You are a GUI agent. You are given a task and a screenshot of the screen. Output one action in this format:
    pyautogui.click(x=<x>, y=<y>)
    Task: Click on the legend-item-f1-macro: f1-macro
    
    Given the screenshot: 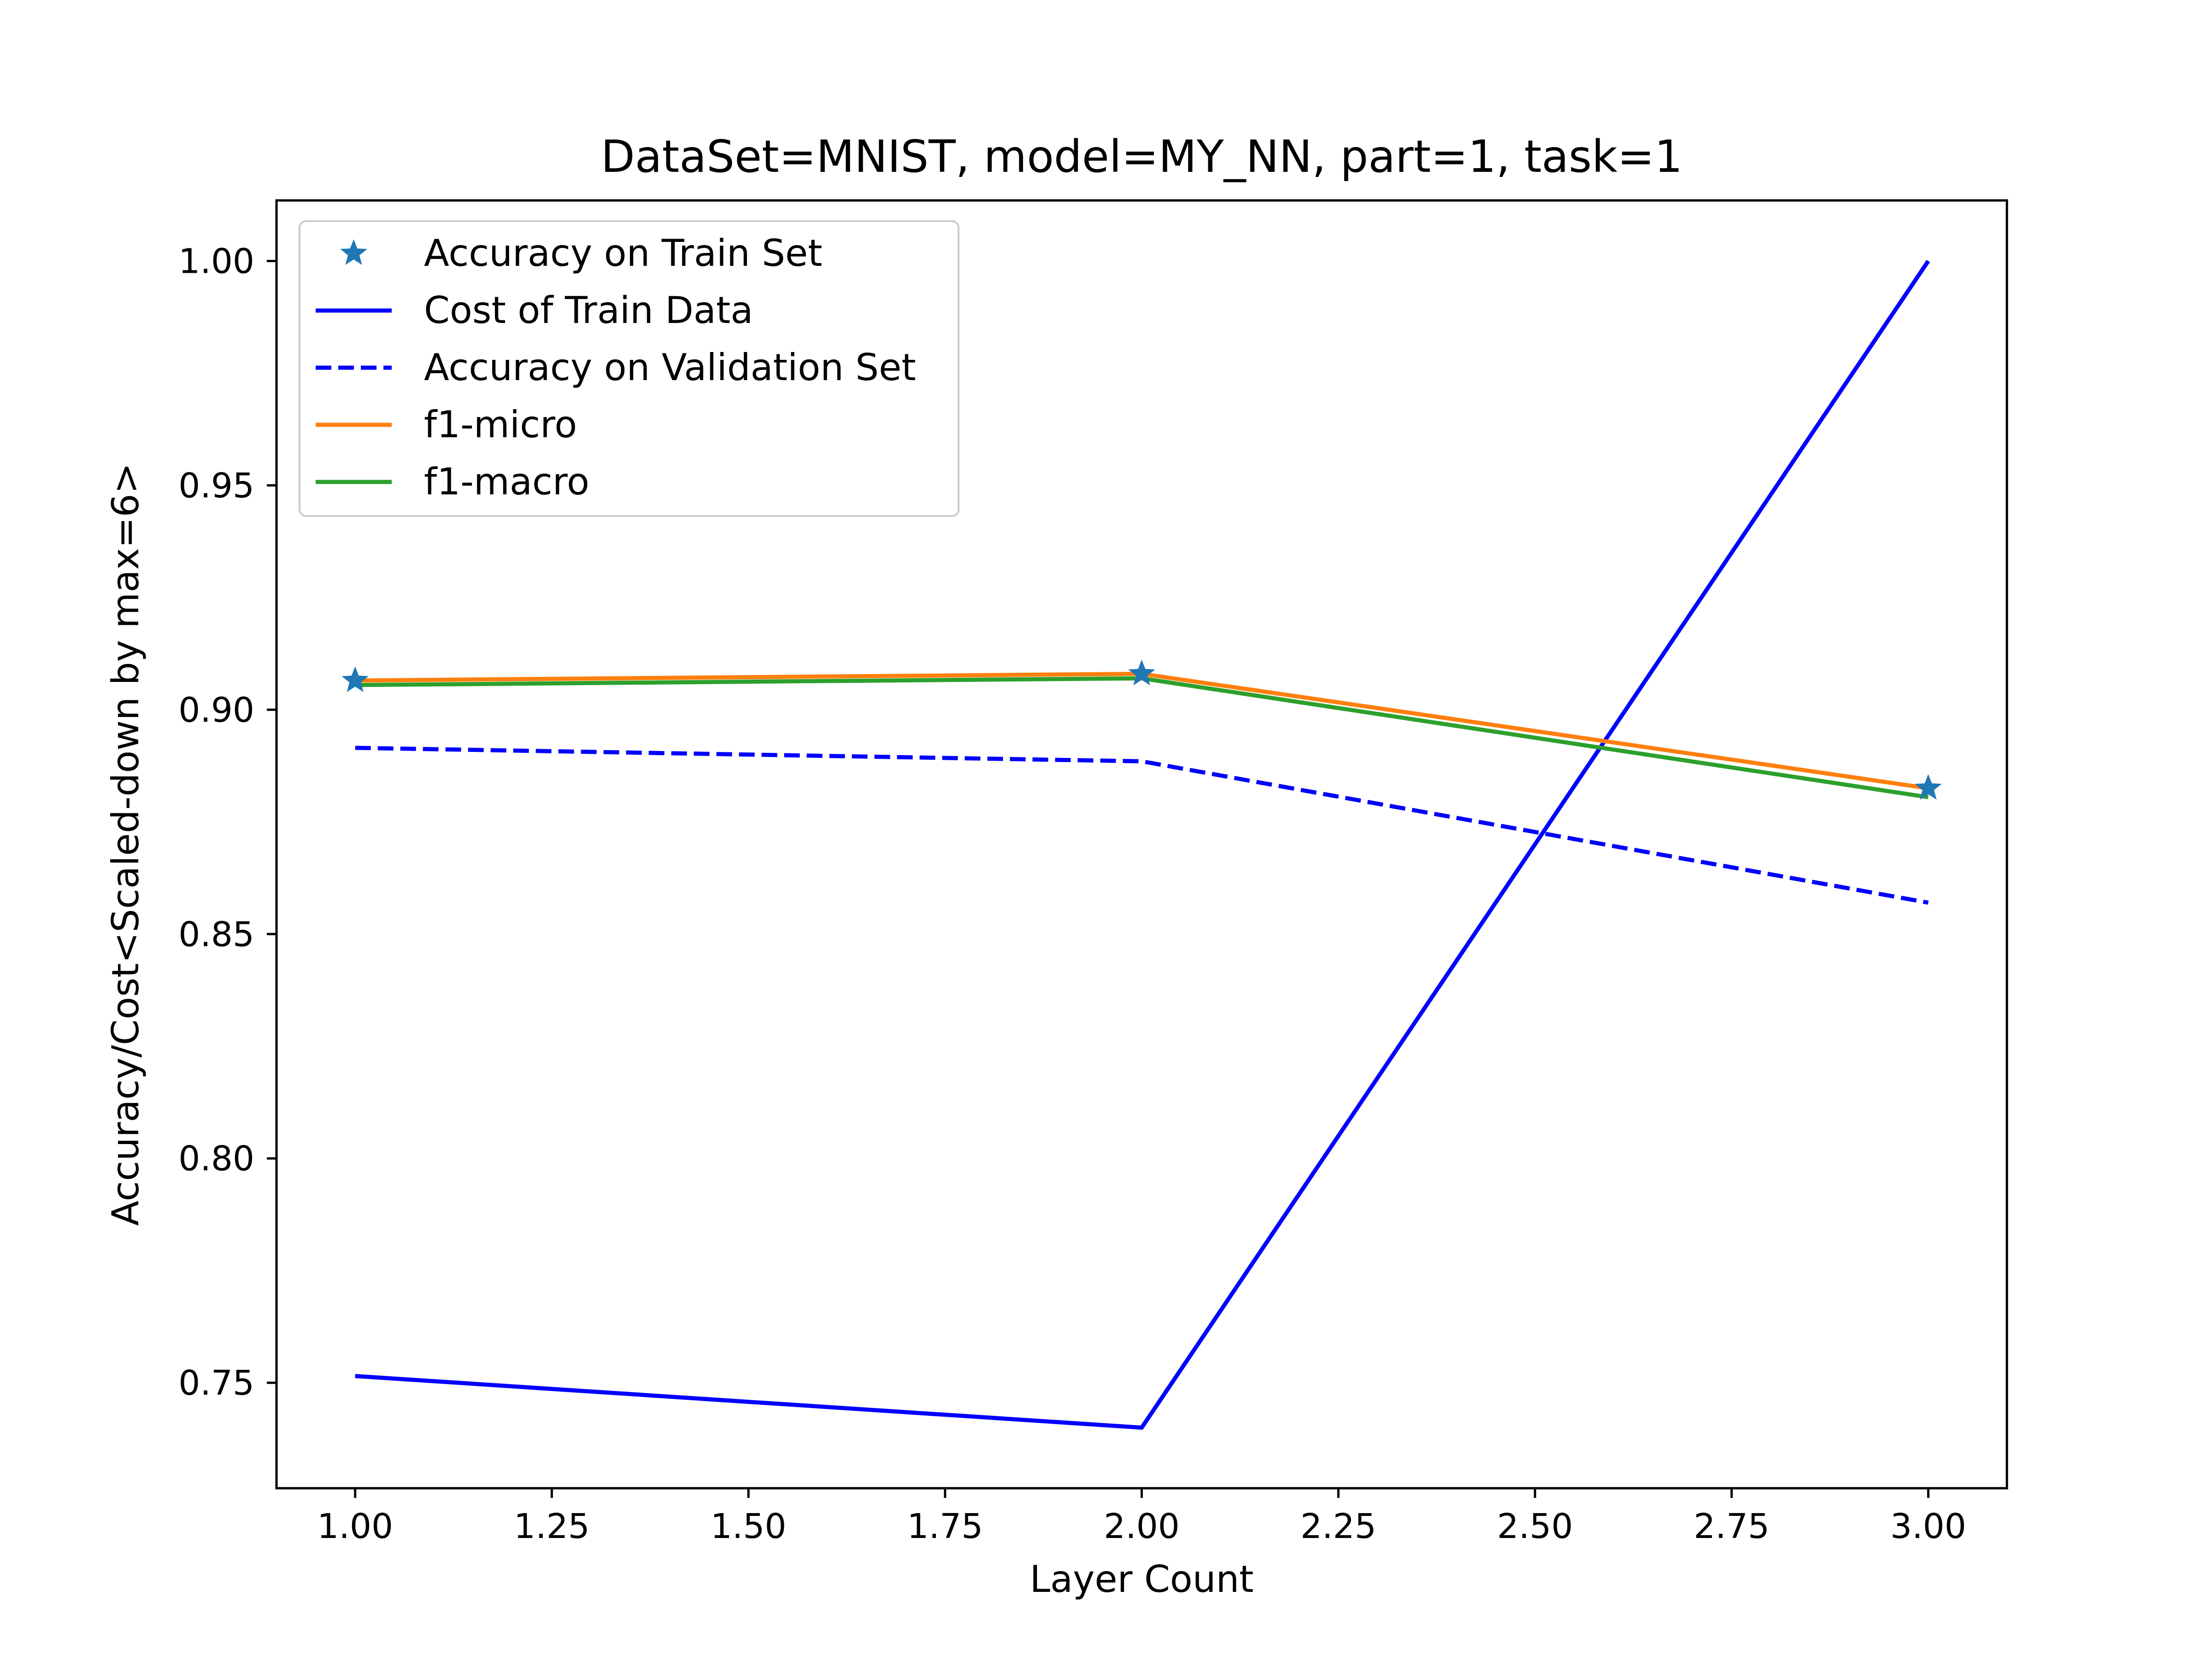 What is the action you would take?
    pyautogui.click(x=452, y=481)
    